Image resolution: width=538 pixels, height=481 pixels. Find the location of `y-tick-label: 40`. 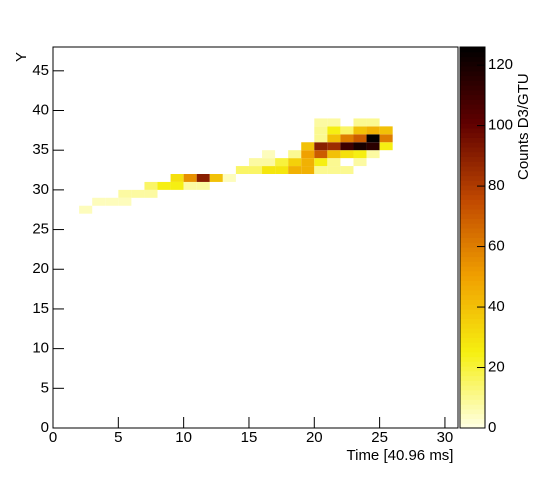

y-tick-label: 40 is located at coordinates (40, 109).